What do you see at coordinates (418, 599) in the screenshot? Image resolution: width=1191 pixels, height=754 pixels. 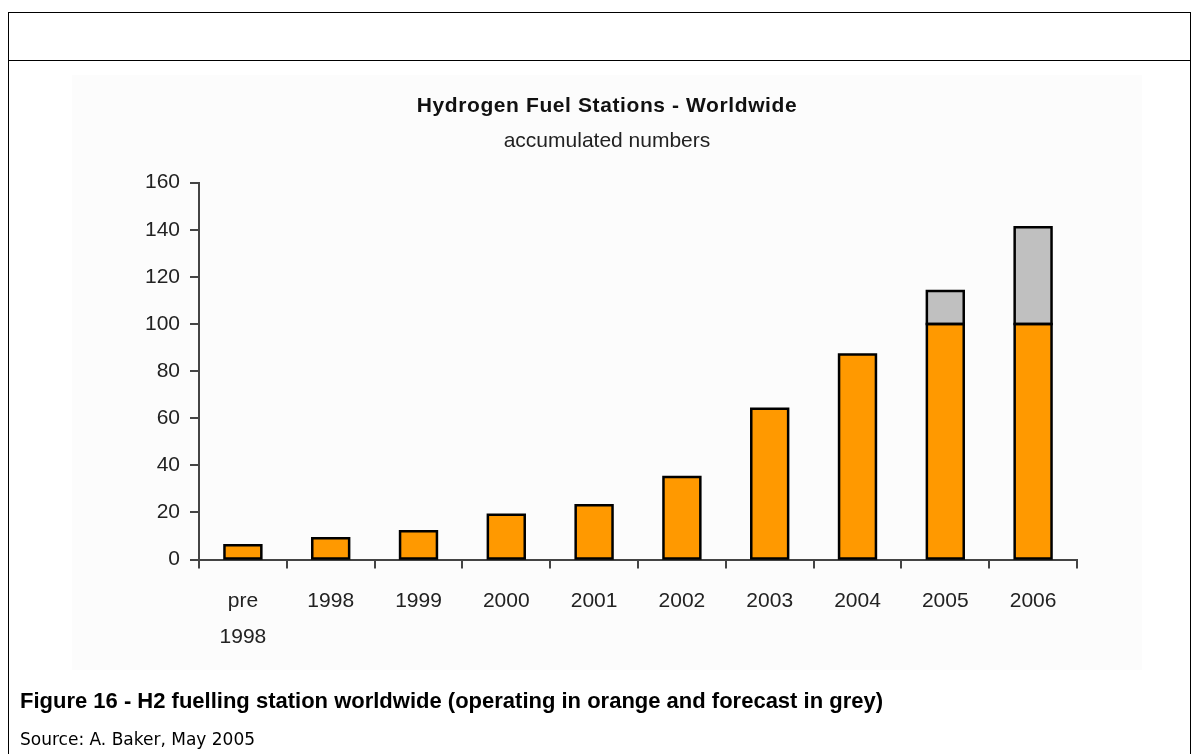 I see `x-tick-label: 1999` at bounding box center [418, 599].